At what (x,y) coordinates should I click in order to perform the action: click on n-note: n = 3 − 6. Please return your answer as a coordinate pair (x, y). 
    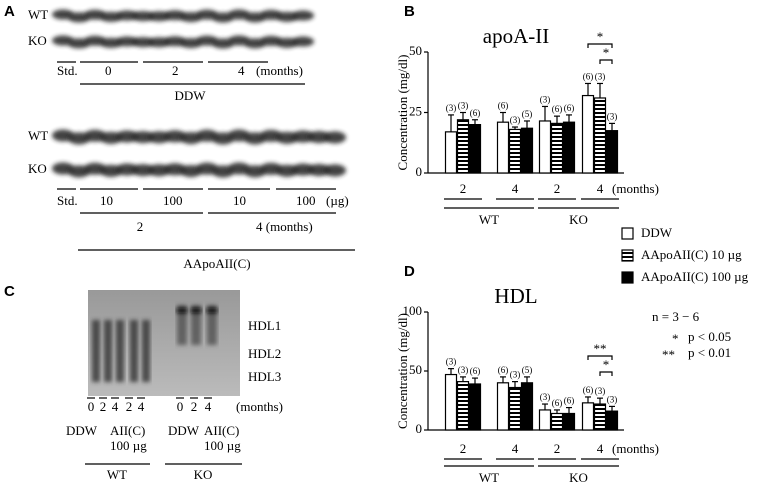
    Looking at the image, I should click on (676, 316).